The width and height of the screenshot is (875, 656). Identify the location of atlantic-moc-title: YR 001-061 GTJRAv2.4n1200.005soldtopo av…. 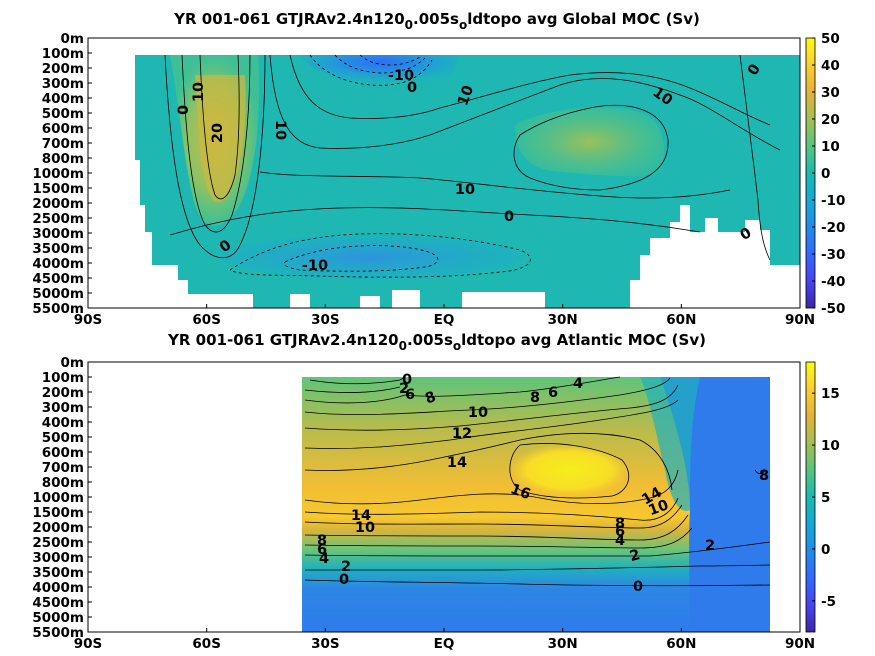
(436, 342).